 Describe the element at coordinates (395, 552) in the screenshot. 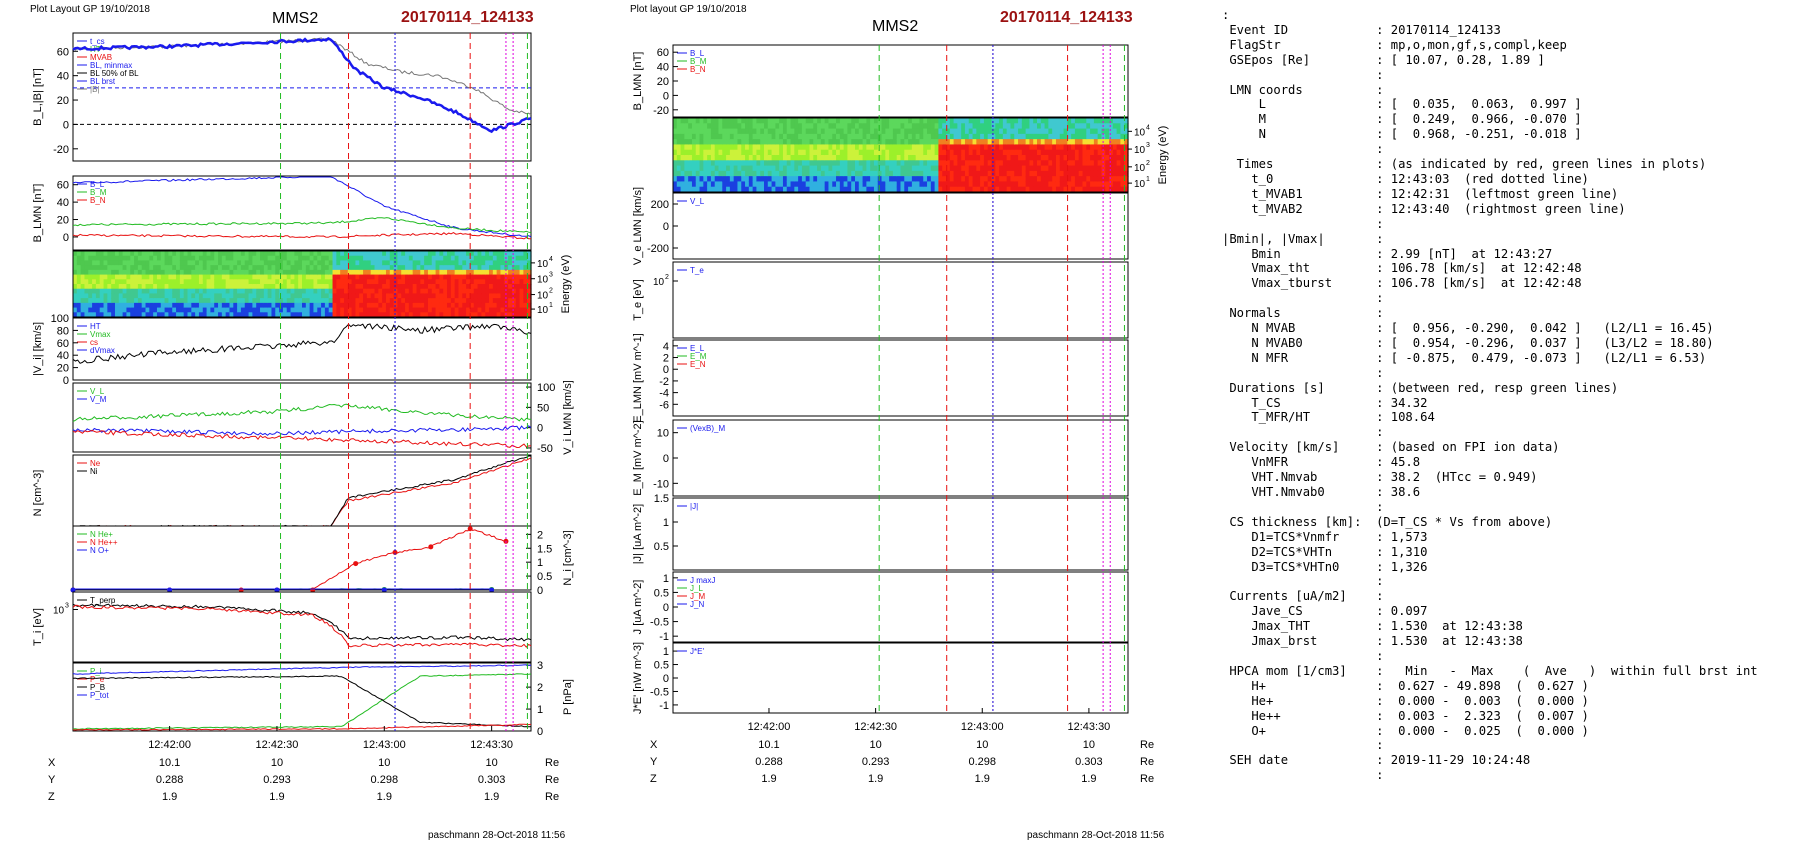

I see `data-point` at that location.